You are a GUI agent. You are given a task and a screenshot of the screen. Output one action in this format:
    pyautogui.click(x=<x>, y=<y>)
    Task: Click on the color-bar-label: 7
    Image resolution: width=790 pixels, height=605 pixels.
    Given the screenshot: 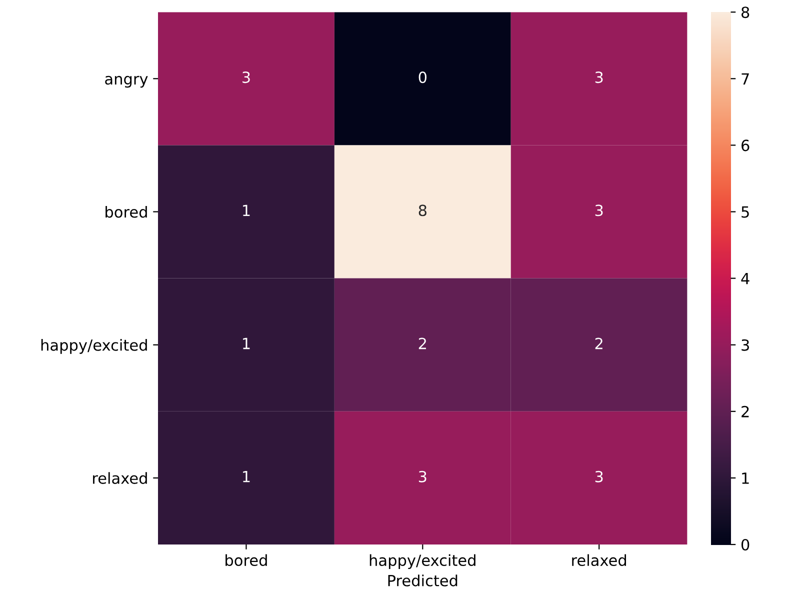 What is the action you would take?
    pyautogui.click(x=745, y=78)
    